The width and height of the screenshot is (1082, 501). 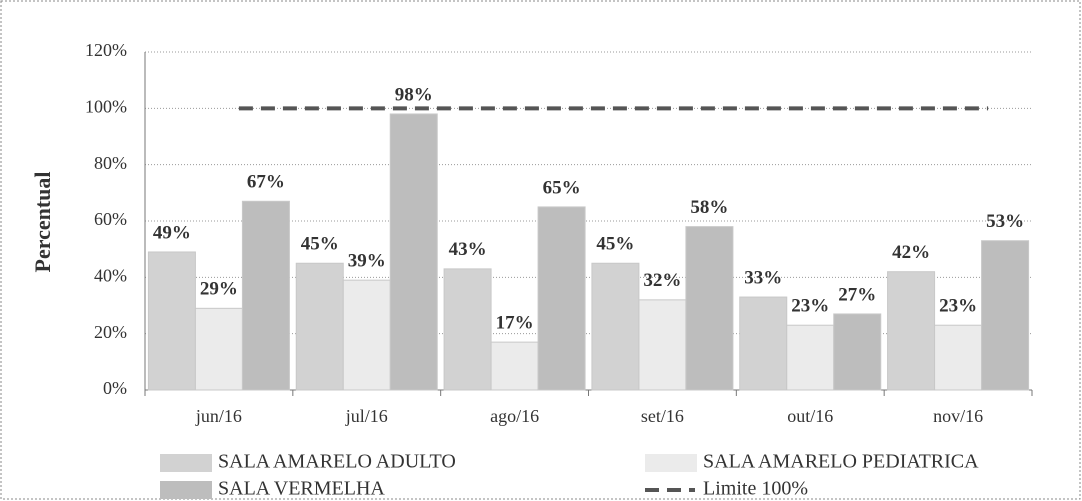 What do you see at coordinates (337, 462) in the screenshot?
I see `legend-label: SALA AMARELO ADULTO` at bounding box center [337, 462].